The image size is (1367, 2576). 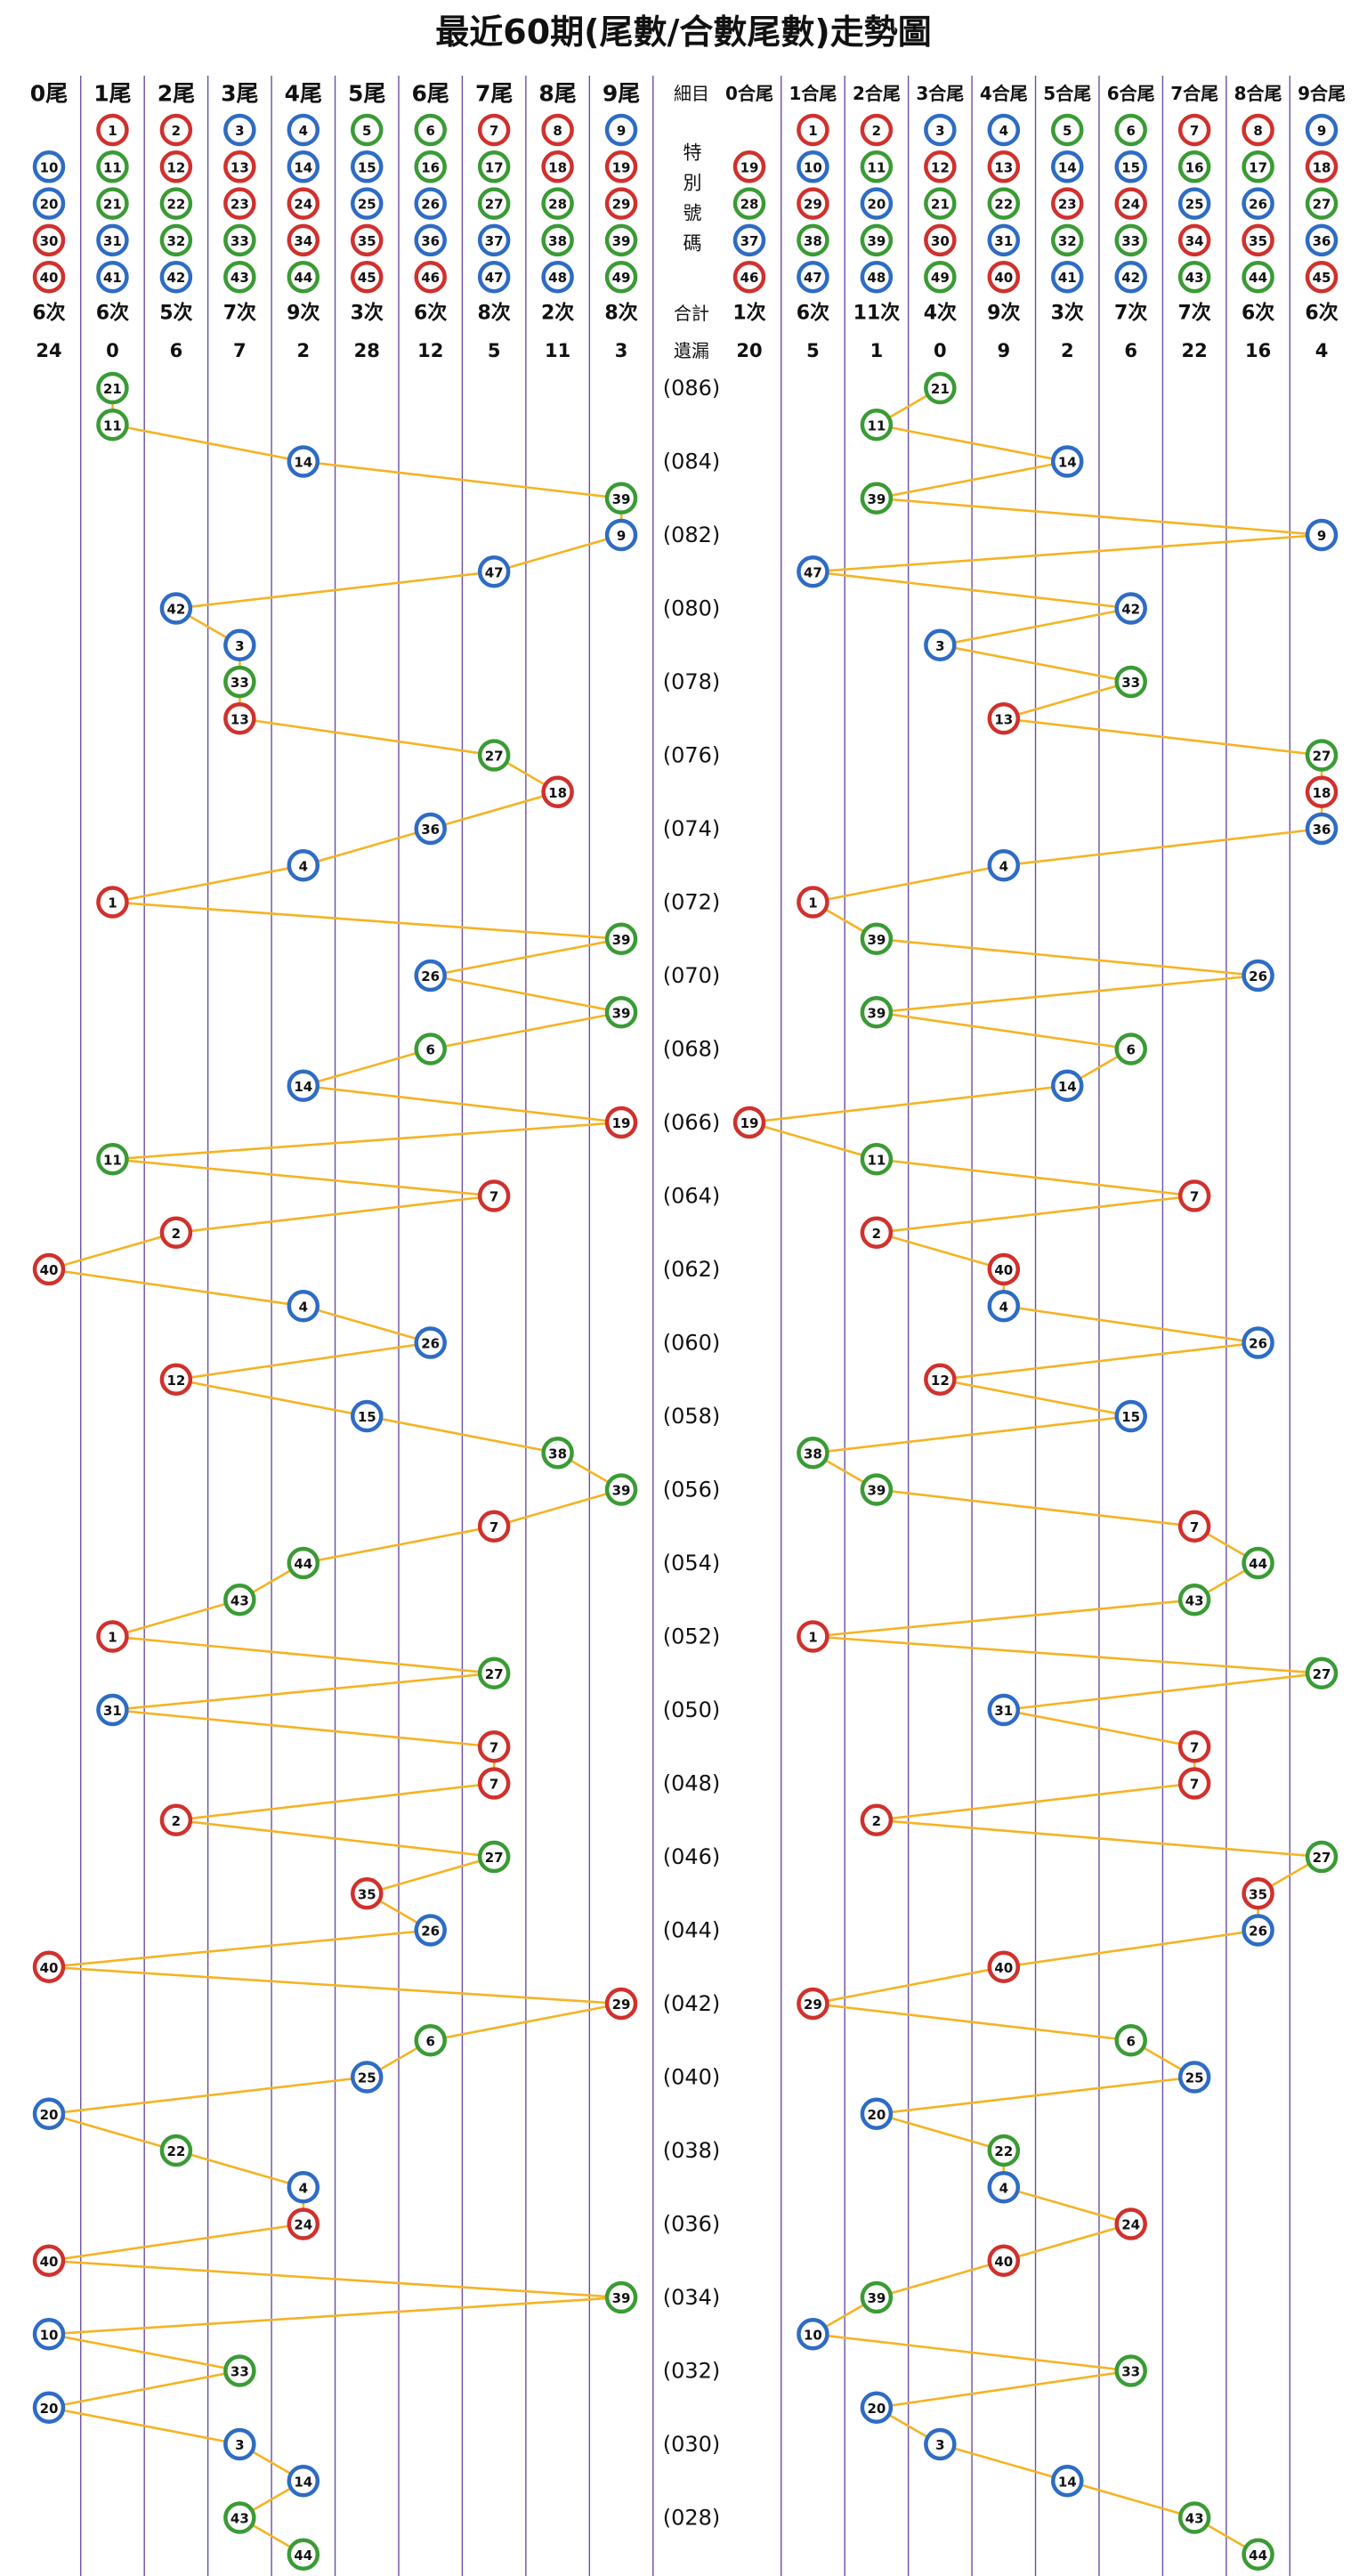 I want to click on tail-ball-number: 27, so click(x=494, y=1674).